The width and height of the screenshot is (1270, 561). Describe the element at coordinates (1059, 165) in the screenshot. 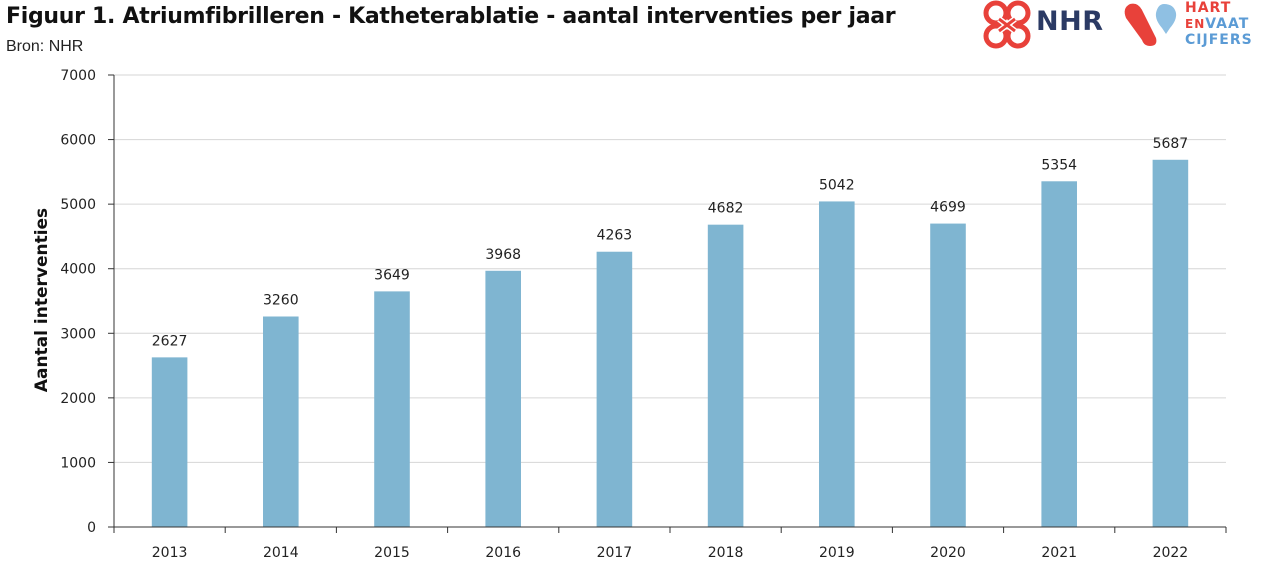

I see `data-label-2021: 5354` at that location.